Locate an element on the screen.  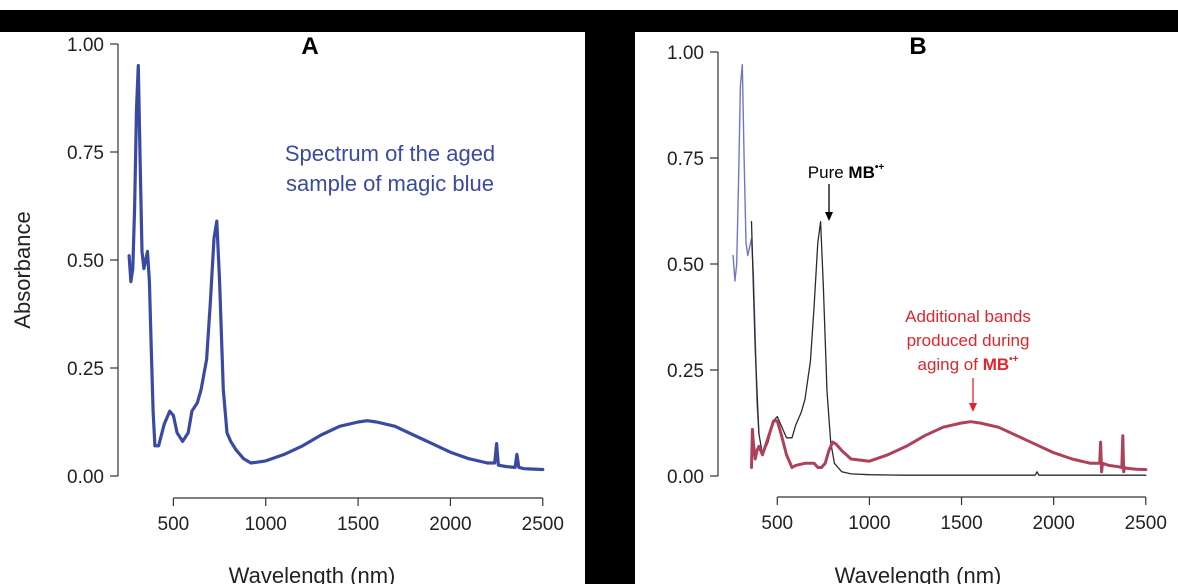
panel-a-ylabel: Absorbance is located at coordinates (22, 269).